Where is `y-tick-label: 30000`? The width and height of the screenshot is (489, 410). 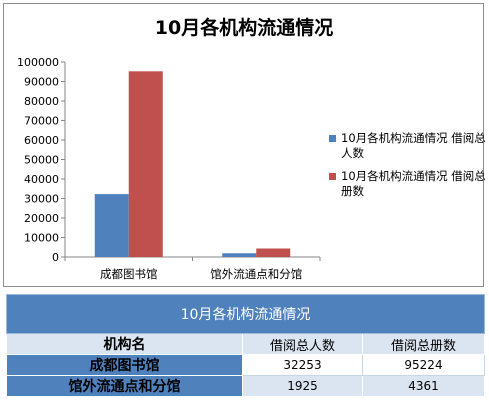
y-tick-label: 30000 is located at coordinates (41, 199).